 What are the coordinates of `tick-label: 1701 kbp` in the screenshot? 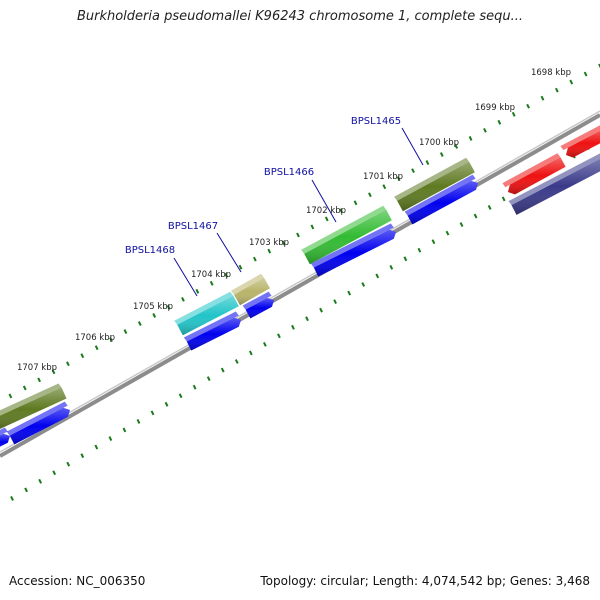 It's located at (383, 177).